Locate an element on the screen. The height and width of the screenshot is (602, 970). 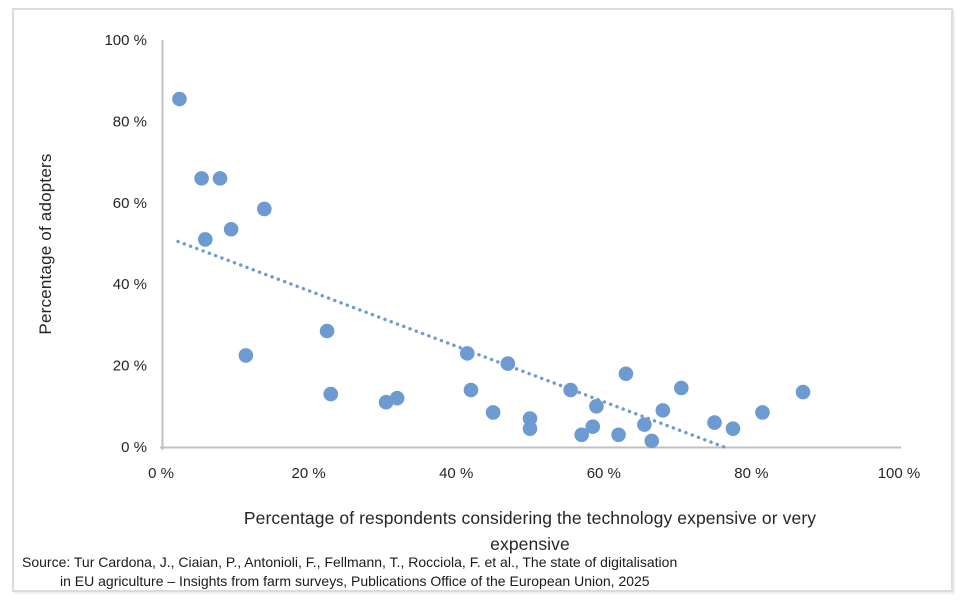
y-tick-label: 60 % is located at coordinates (130, 203).